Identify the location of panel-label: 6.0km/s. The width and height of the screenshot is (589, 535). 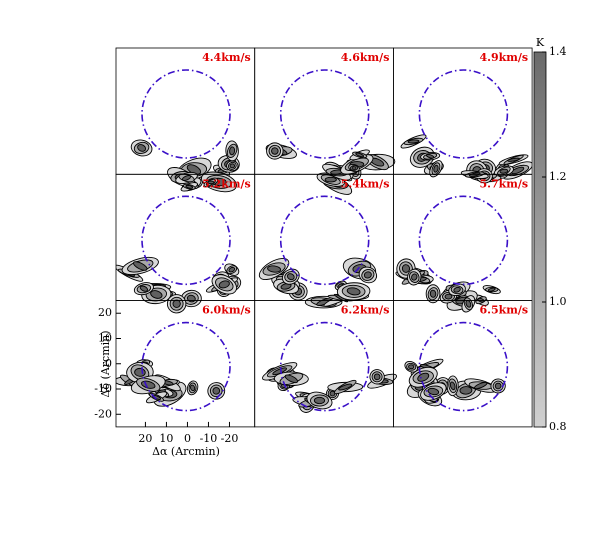
(226, 310).